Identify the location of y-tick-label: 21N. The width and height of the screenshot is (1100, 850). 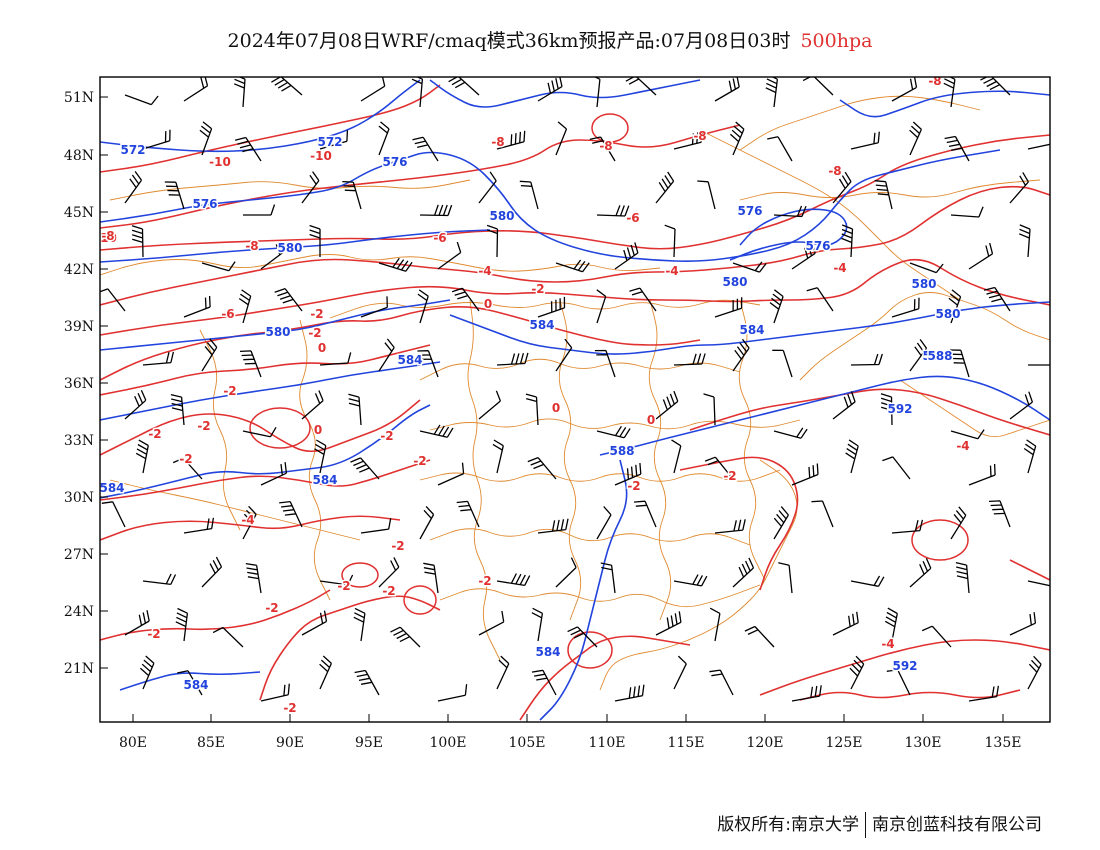
(79, 669).